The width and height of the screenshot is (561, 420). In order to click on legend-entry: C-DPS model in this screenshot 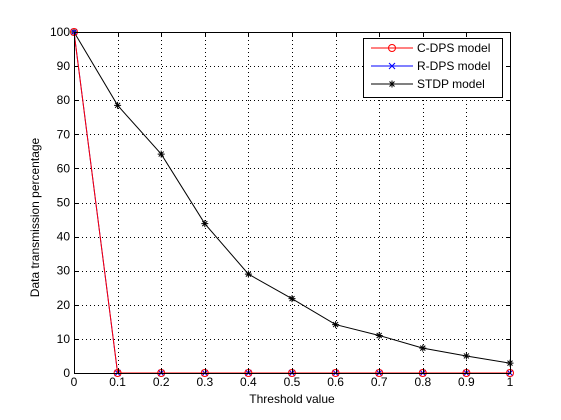, I will do `click(430, 48)`.